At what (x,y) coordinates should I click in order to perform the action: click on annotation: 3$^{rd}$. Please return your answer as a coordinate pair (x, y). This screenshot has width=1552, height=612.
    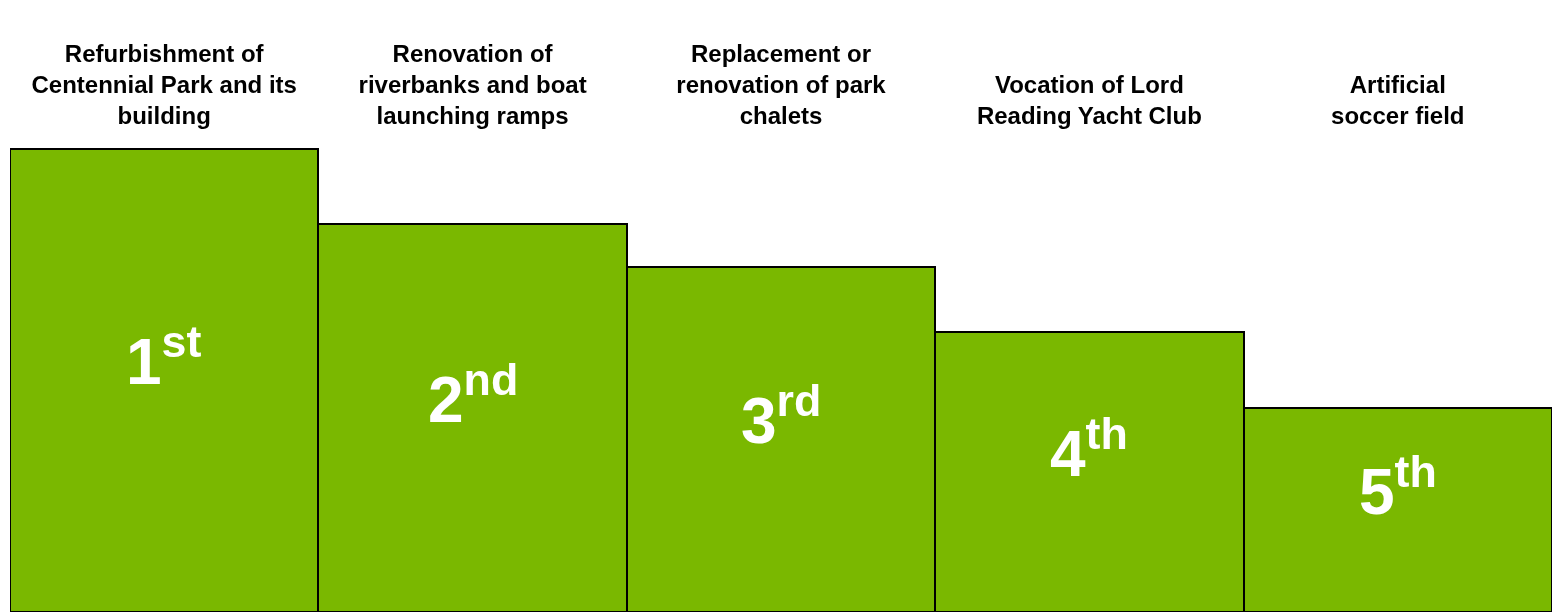
    Looking at the image, I should click on (781, 416).